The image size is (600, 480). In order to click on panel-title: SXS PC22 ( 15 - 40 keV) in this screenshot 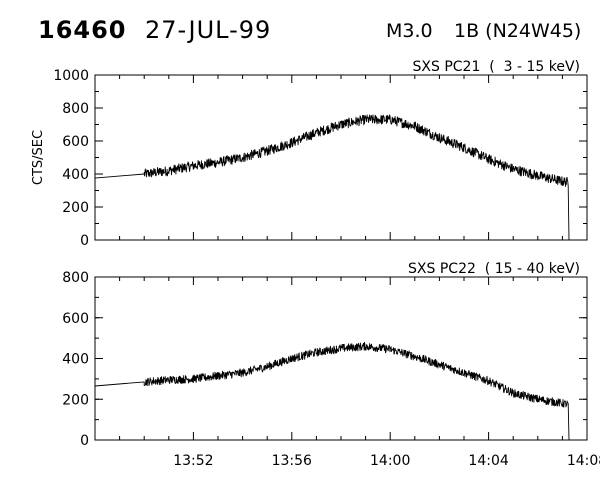, I will do `click(494, 269)`.